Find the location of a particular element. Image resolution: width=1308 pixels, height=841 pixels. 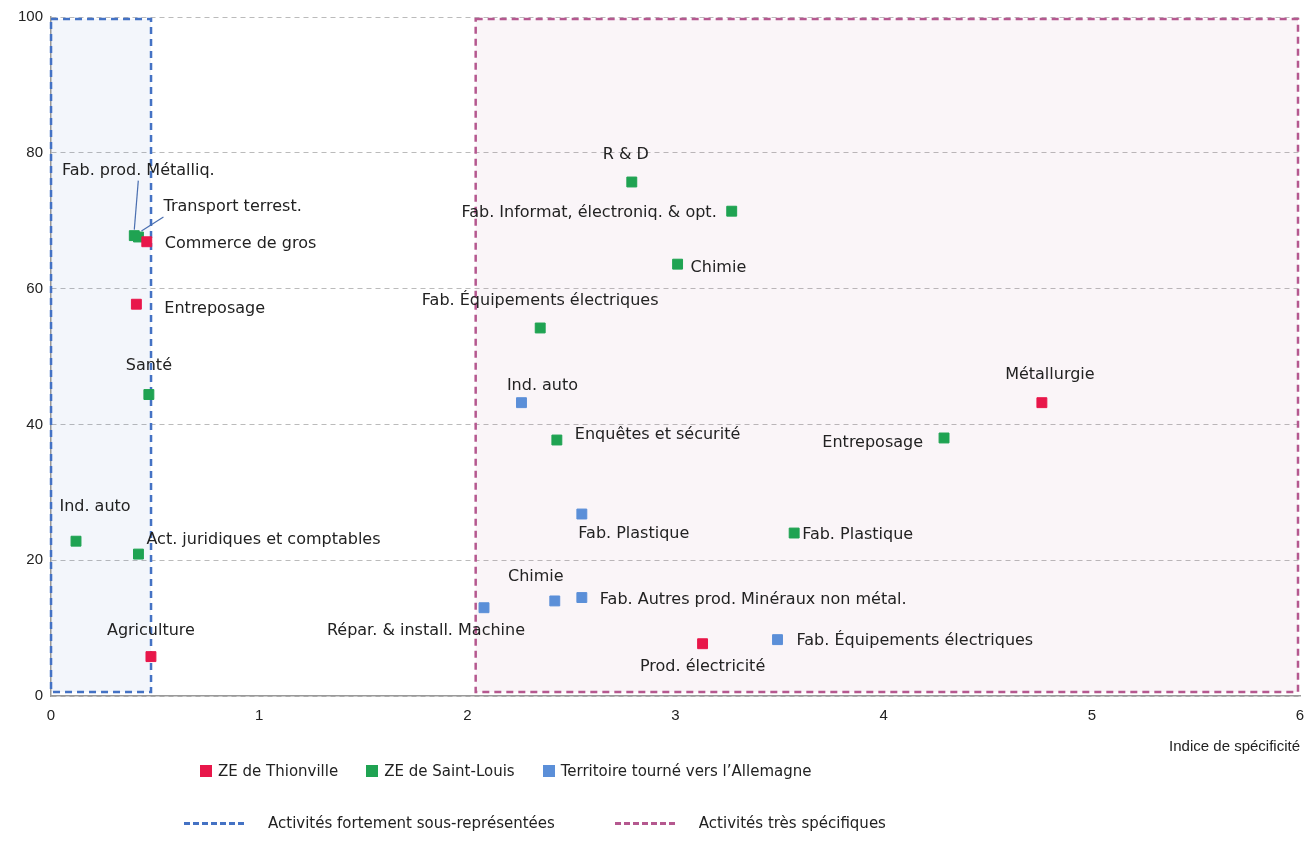

annotation: Transport terrest. is located at coordinates (232, 206).